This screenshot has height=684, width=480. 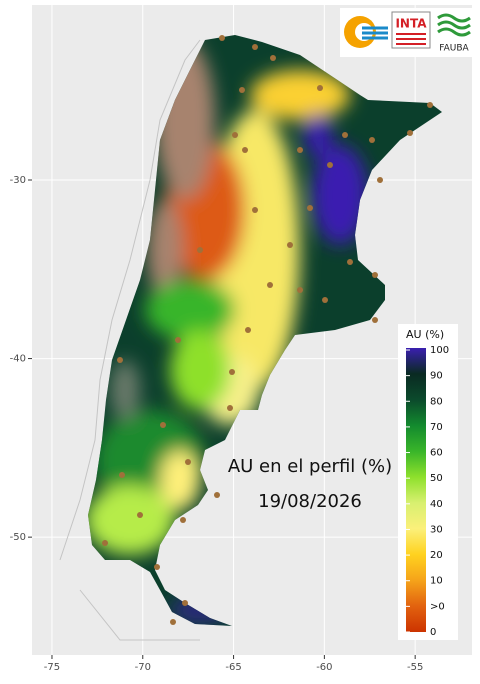 What do you see at coordinates (233, 667) in the screenshot?
I see `x-tick-label: -65` at bounding box center [233, 667].